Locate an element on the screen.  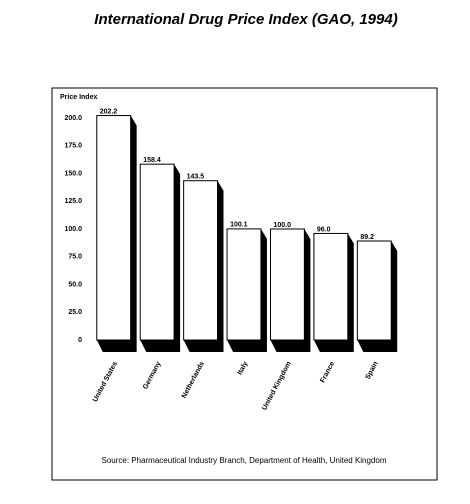
y-tick-label: 0 is located at coordinates (80, 340).